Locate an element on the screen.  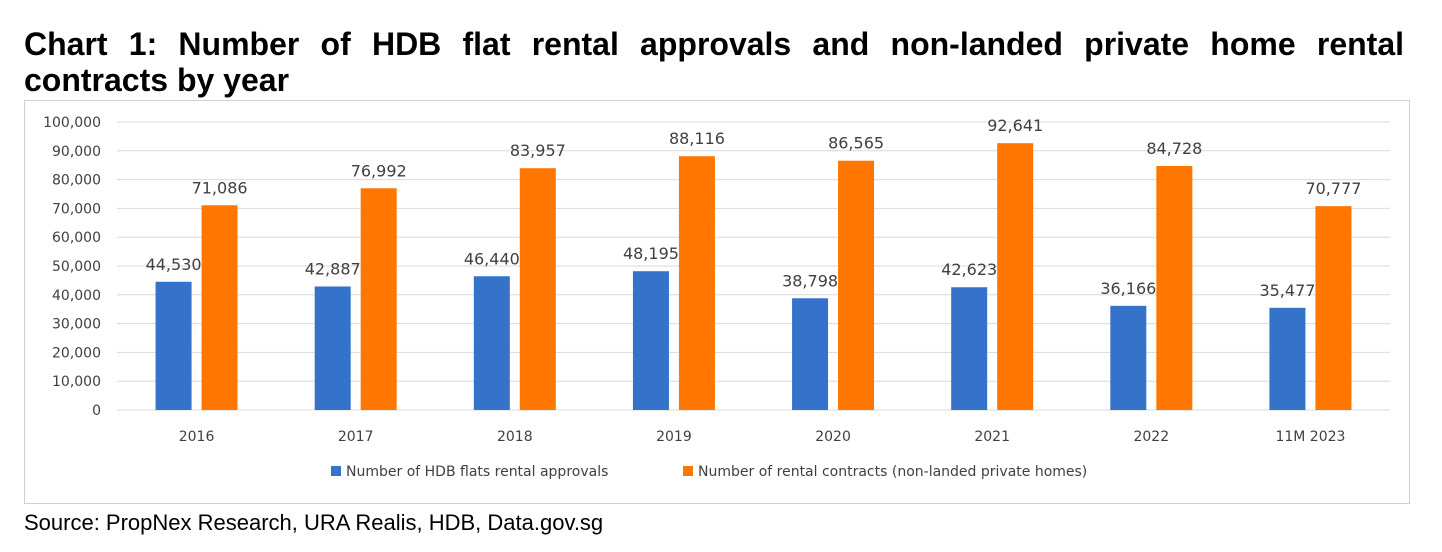
data-label: 83,957 is located at coordinates (538, 150).